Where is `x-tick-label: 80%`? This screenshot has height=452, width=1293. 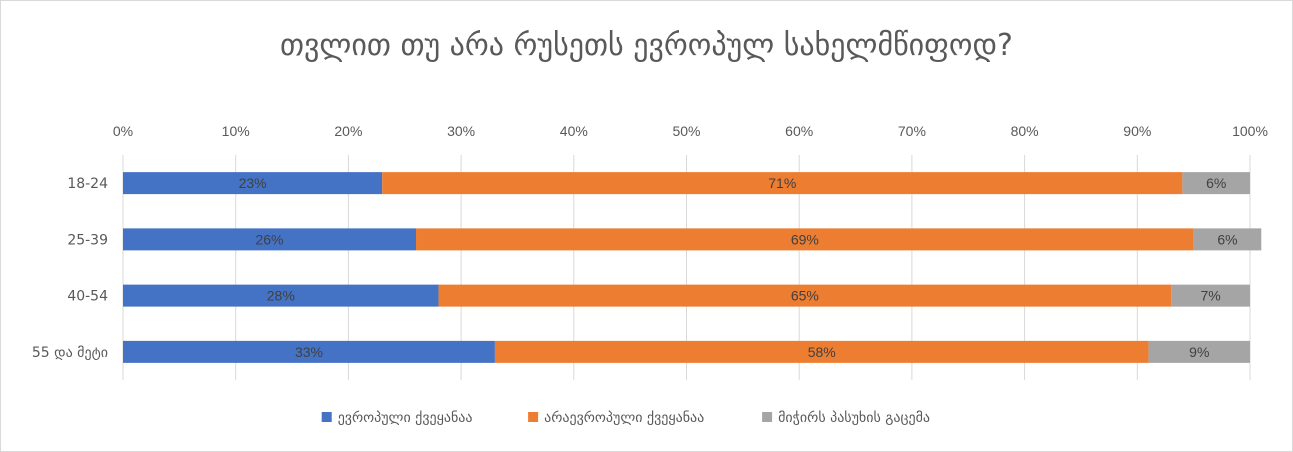
x-tick-label: 80% is located at coordinates (1025, 131).